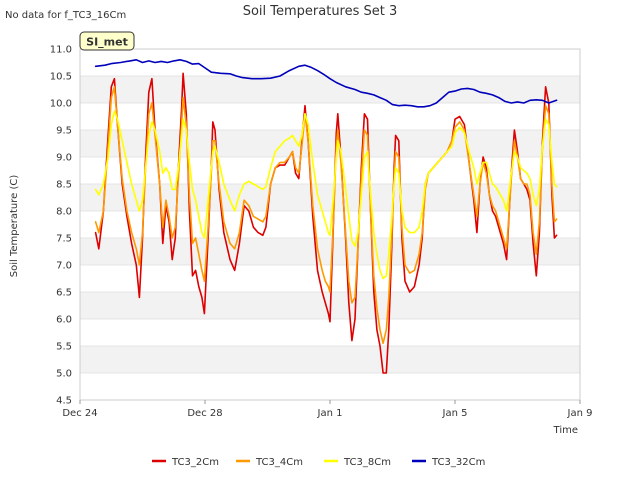  Describe the element at coordinates (61, 77) in the screenshot. I see `y-tick-label: 10.5` at that location.